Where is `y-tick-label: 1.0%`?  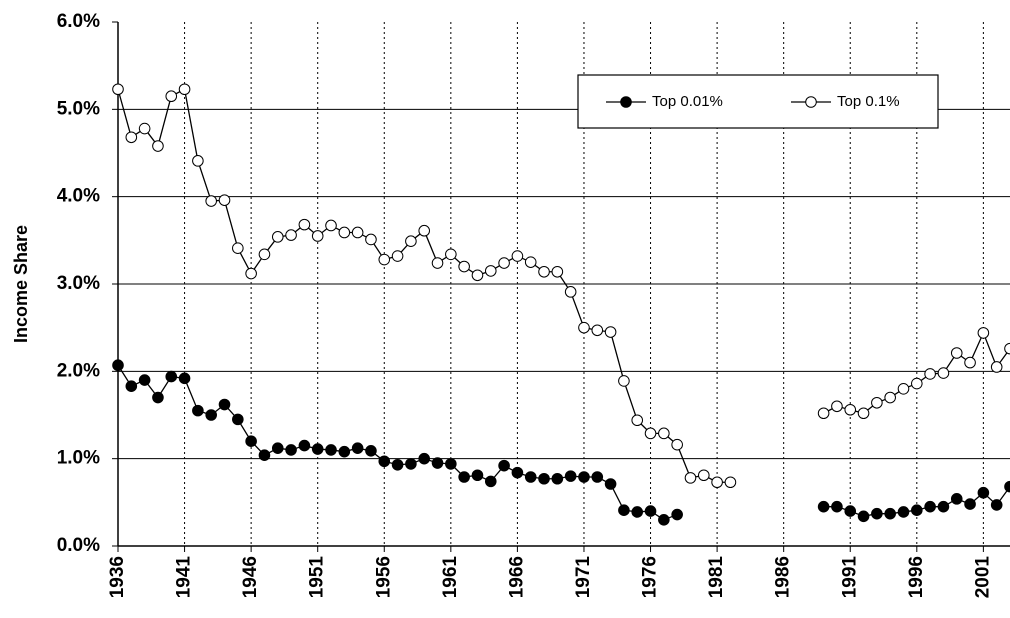
y-tick-label: 1.0% is located at coordinates (78, 458).